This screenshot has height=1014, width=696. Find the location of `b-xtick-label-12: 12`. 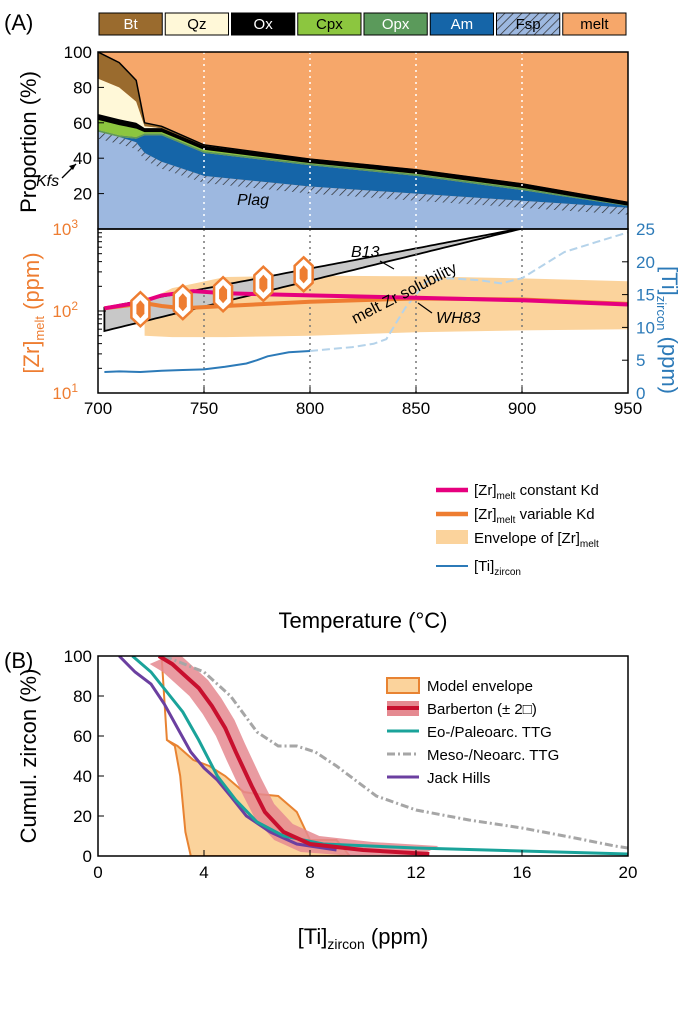

b-xtick-label-12: 12 is located at coordinates (416, 872).